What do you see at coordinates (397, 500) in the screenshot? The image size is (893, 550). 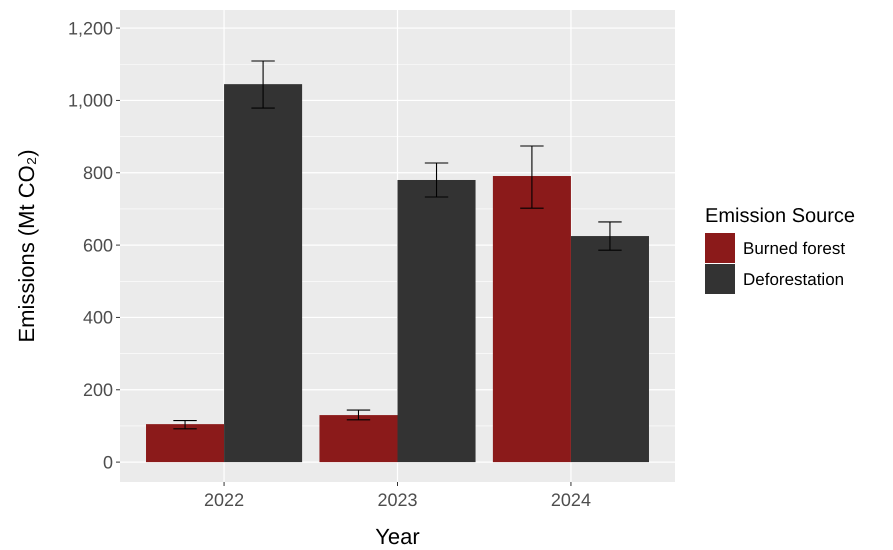 I see `x-tick-label: 2023` at bounding box center [397, 500].